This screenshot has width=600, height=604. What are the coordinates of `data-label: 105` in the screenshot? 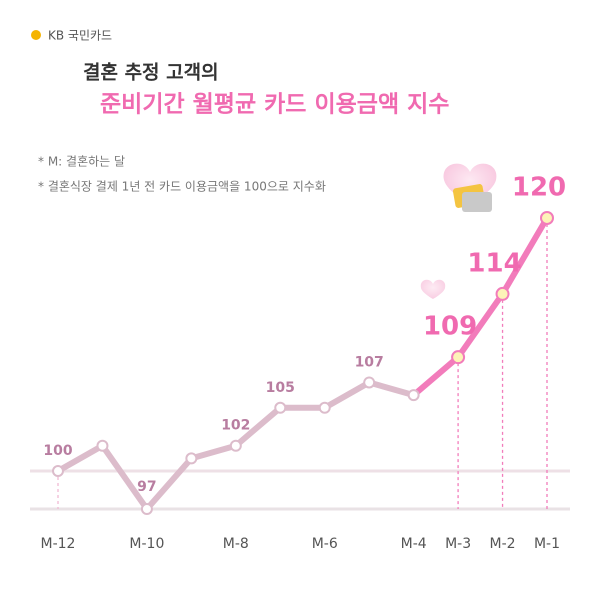 It's located at (280, 388).